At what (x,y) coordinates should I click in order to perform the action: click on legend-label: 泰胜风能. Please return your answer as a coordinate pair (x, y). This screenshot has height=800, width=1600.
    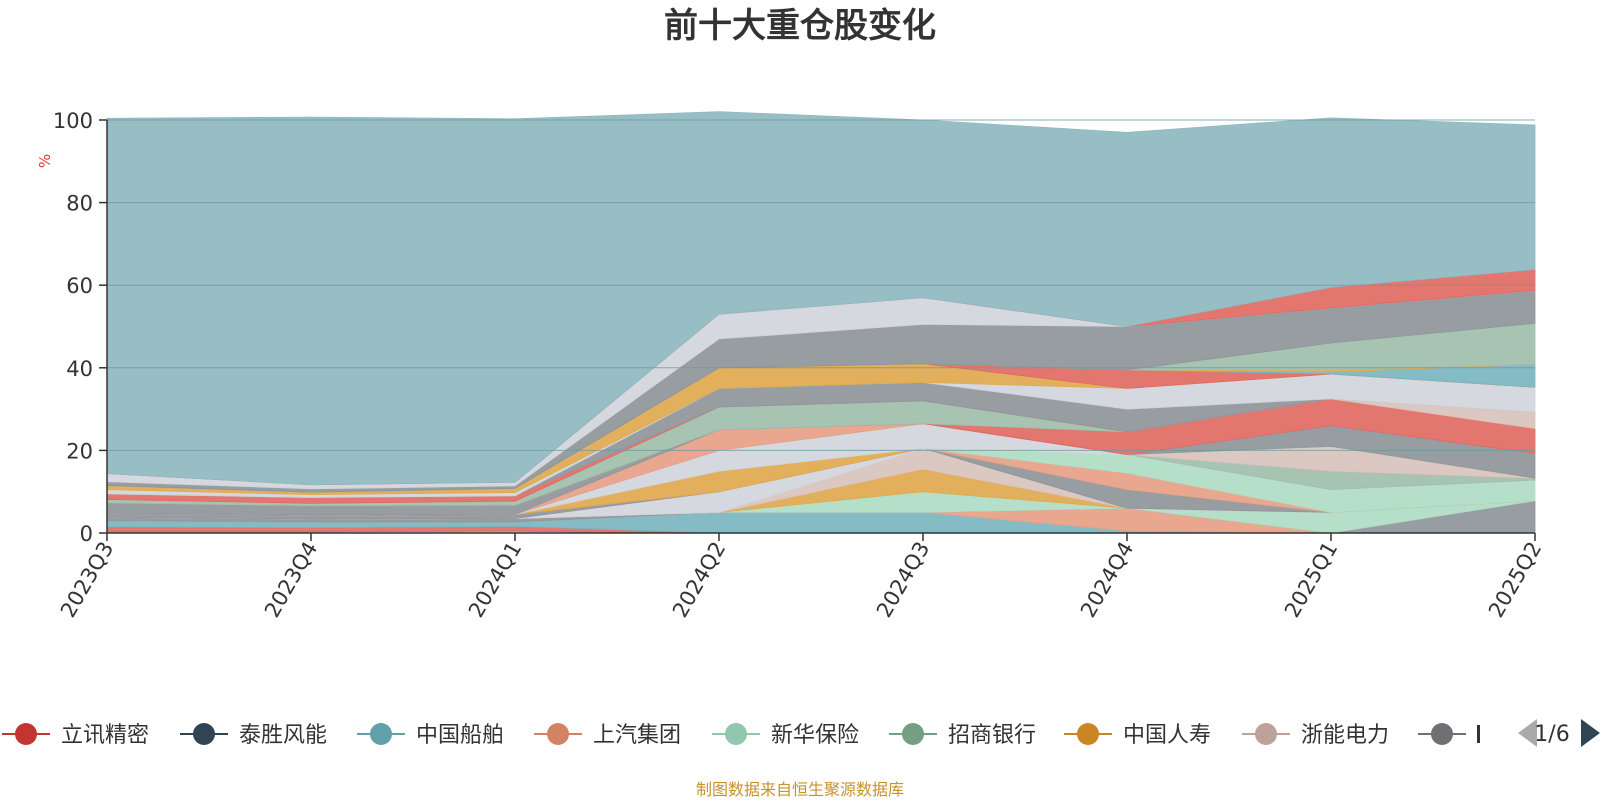
    Looking at the image, I should click on (283, 735).